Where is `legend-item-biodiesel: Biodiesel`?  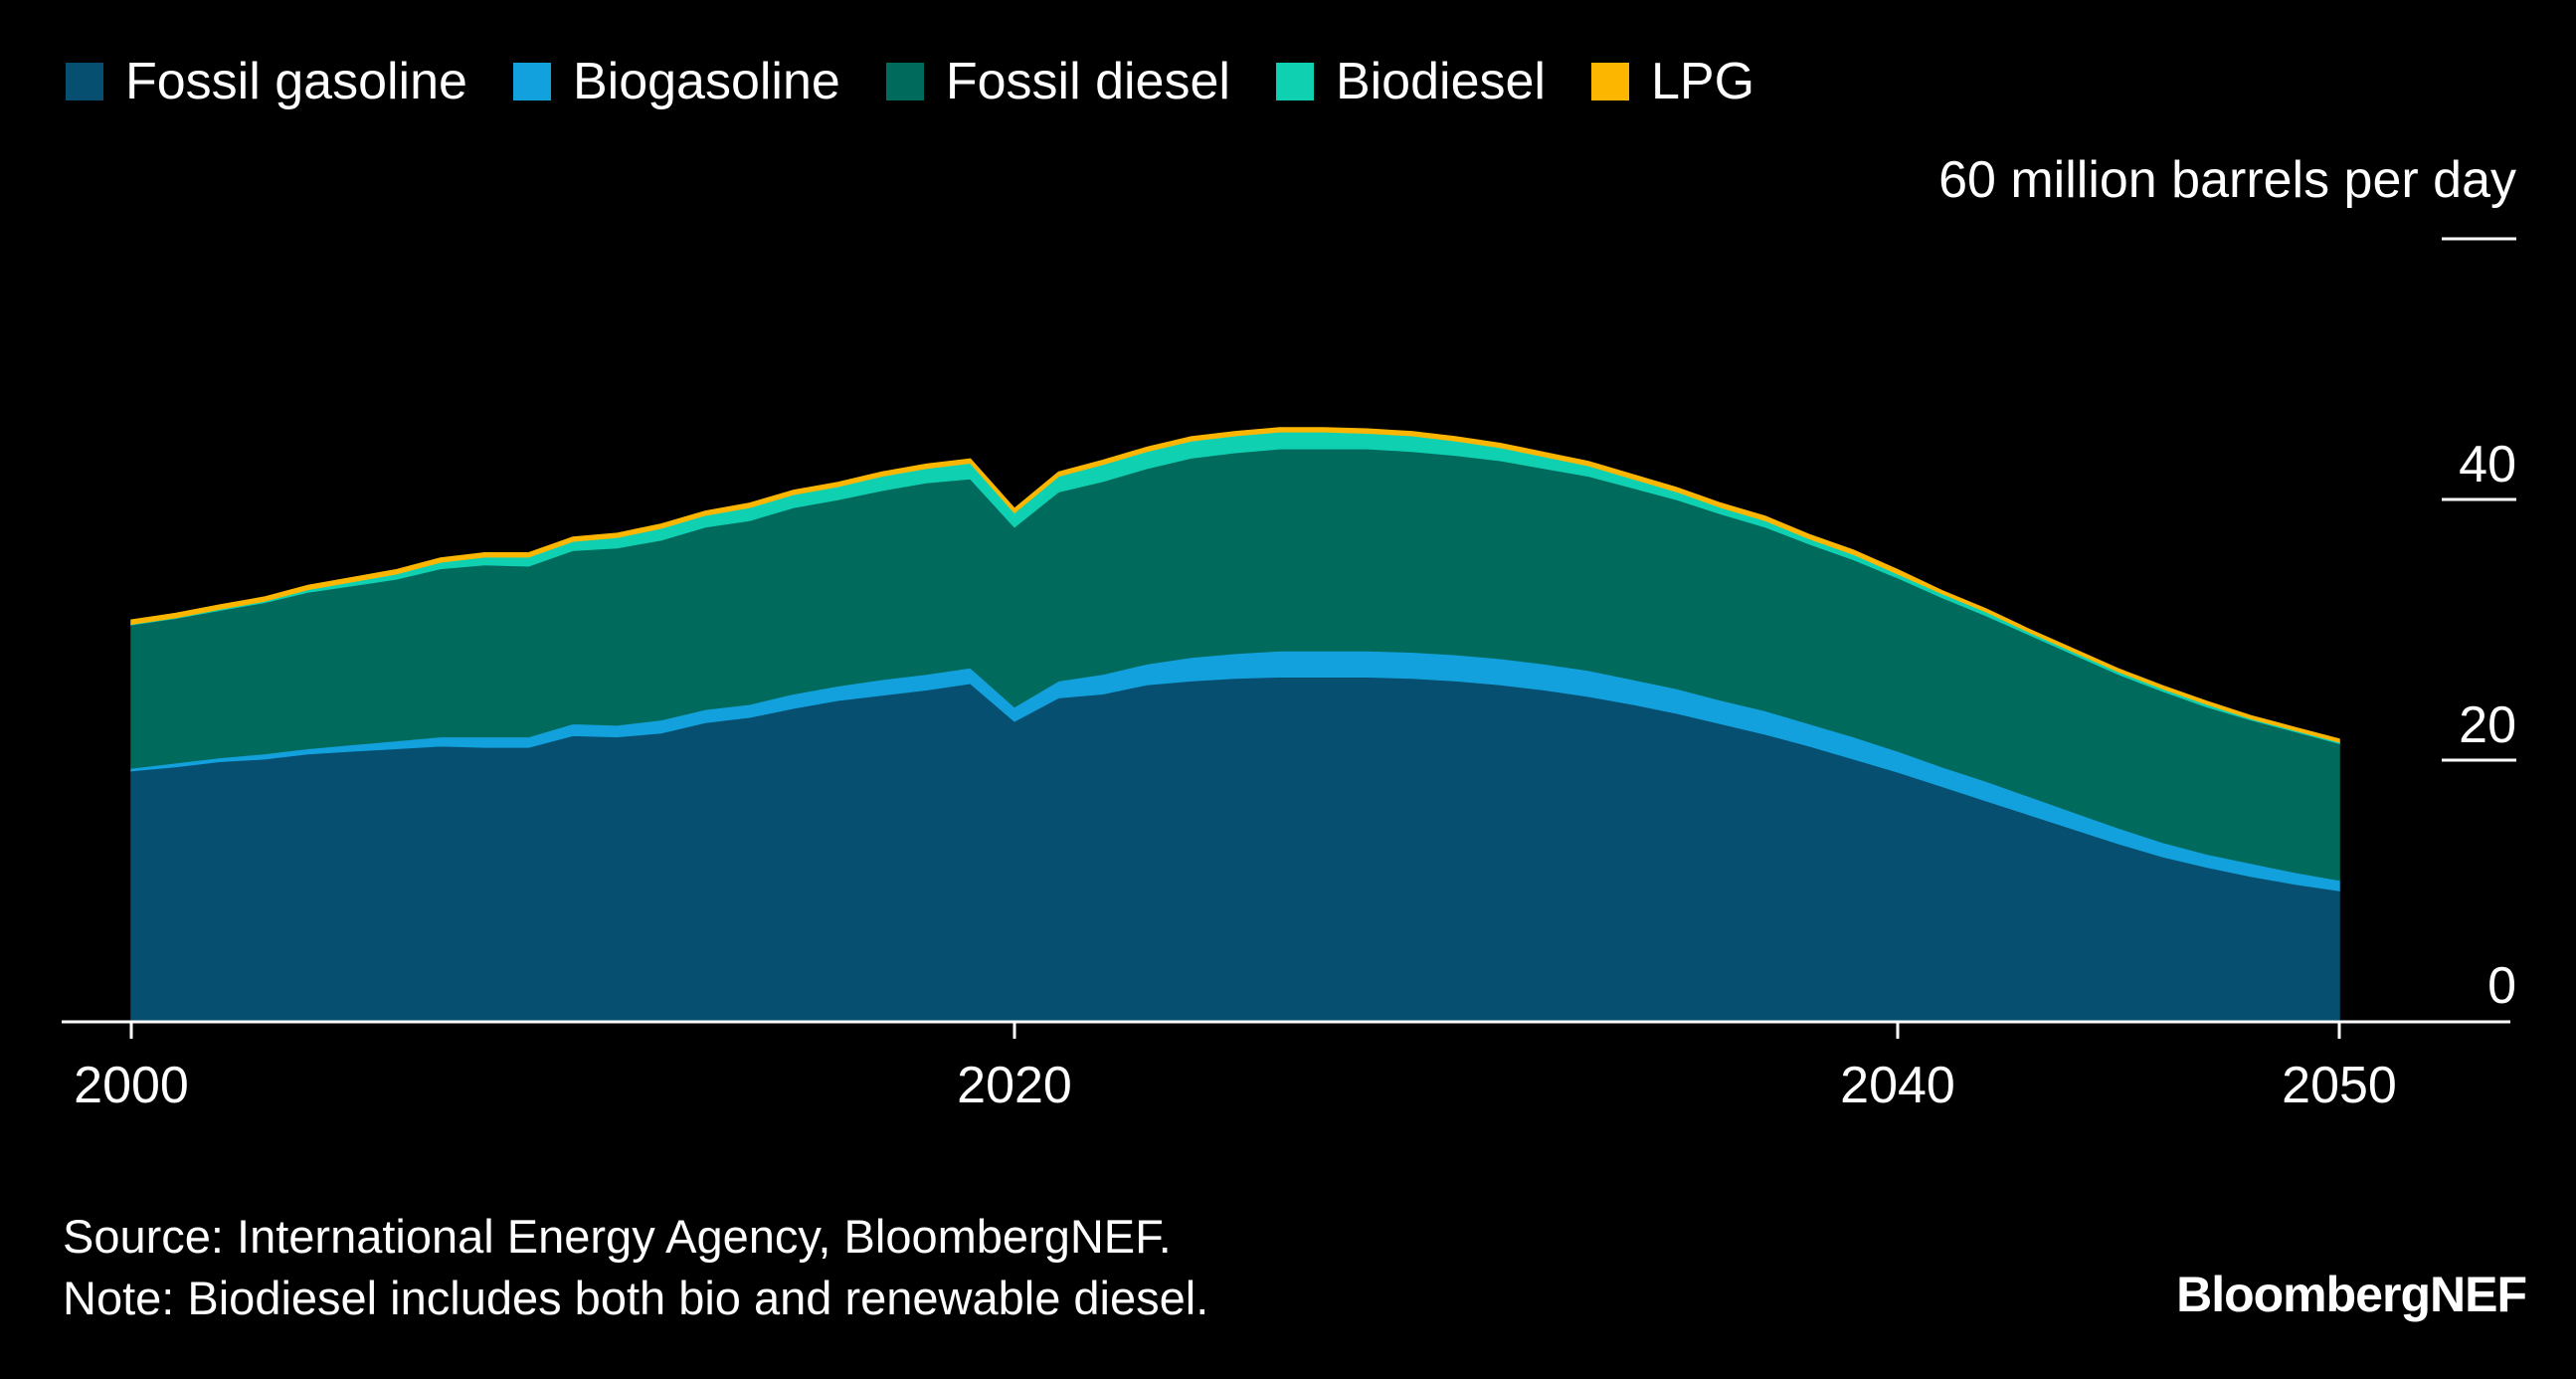 legend-item-biodiesel: Biodiesel is located at coordinates (1410, 81).